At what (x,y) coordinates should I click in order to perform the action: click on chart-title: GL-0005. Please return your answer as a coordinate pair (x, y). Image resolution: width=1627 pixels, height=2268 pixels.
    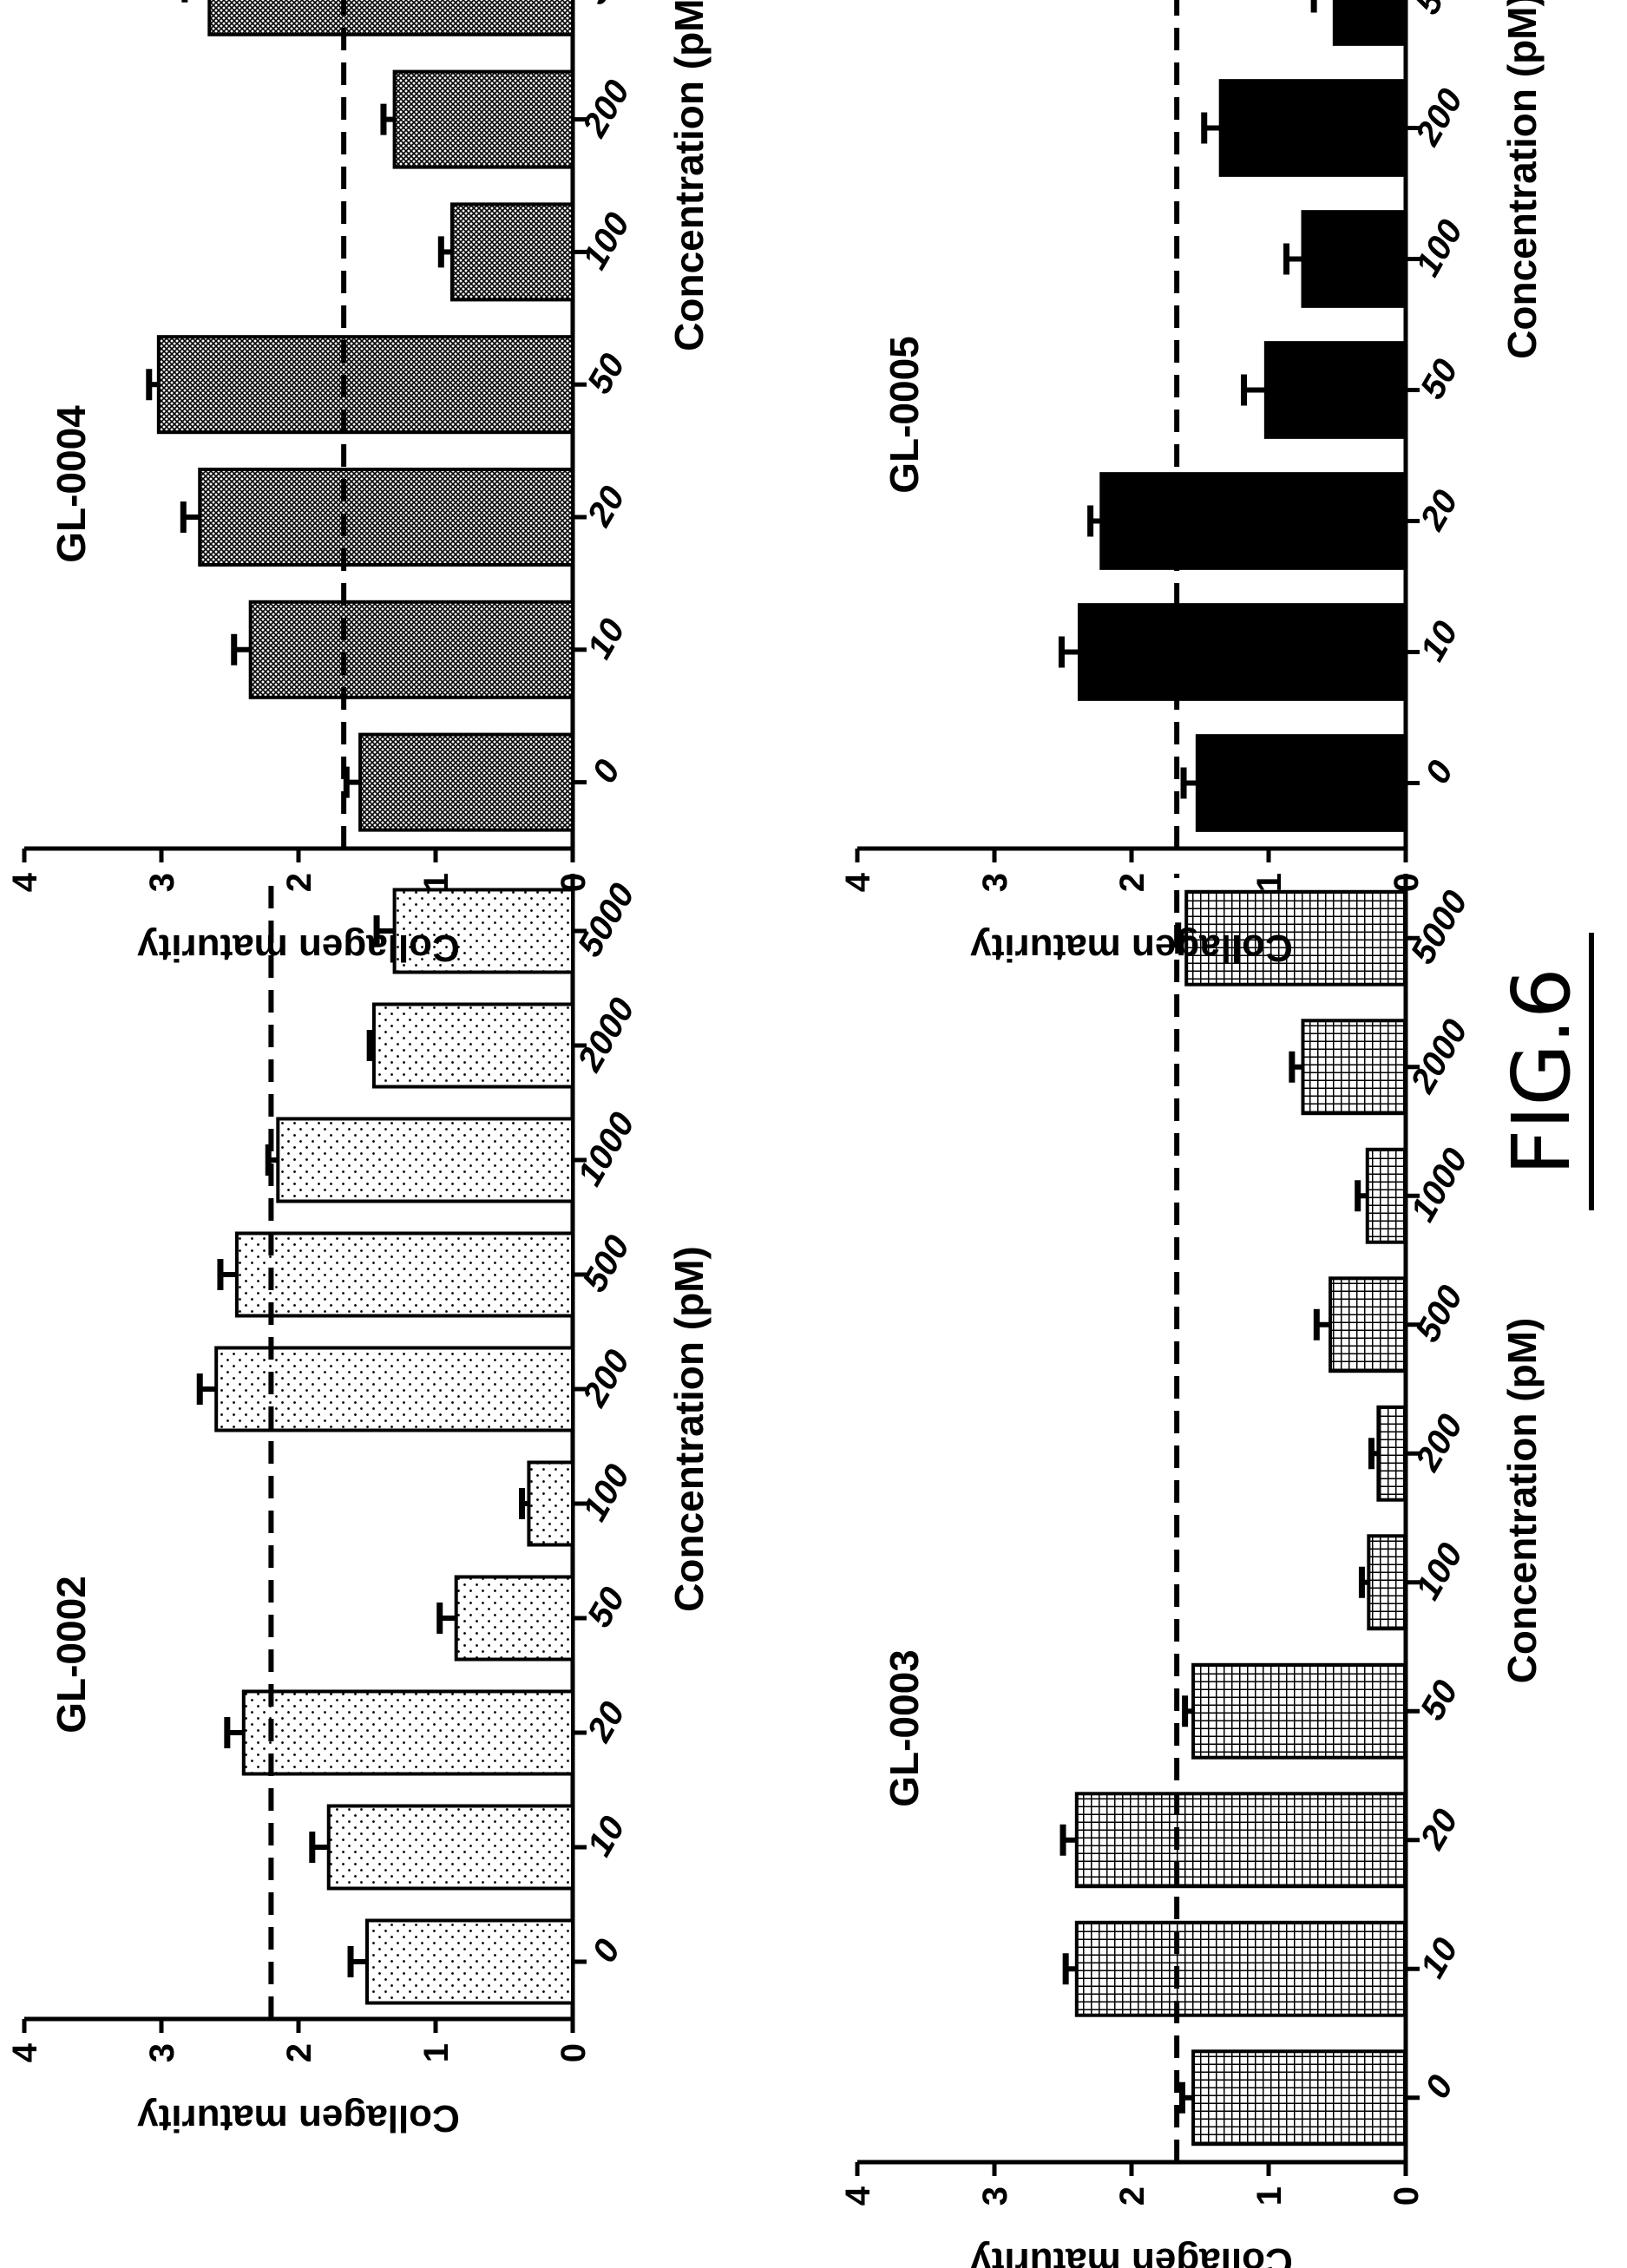
    Looking at the image, I should click on (904, 415).